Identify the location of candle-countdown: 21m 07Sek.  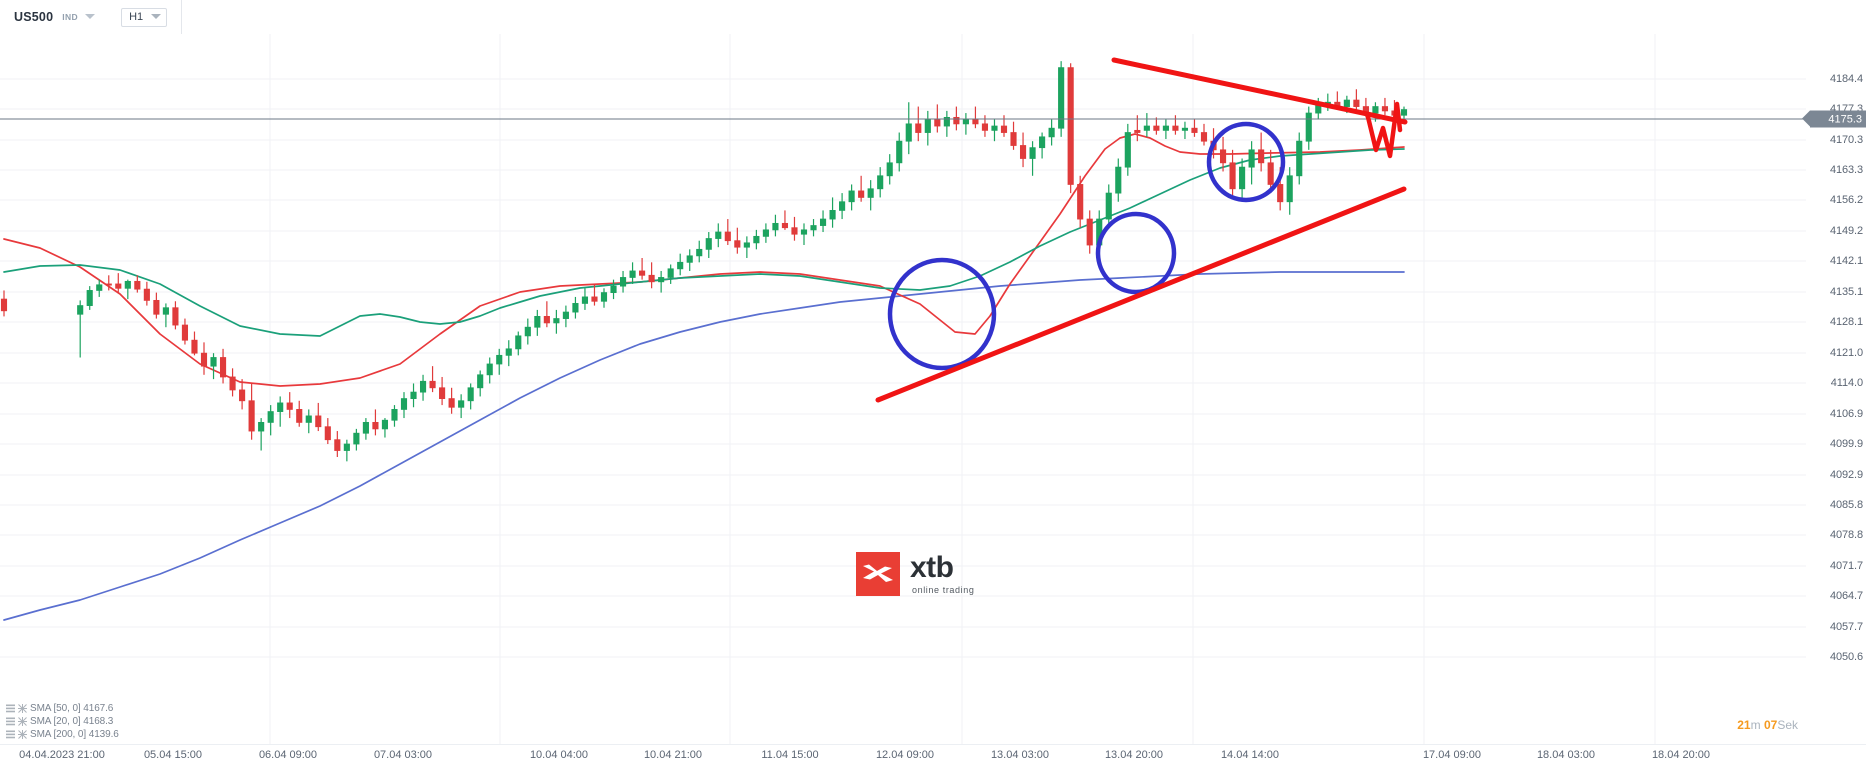
(1767, 725).